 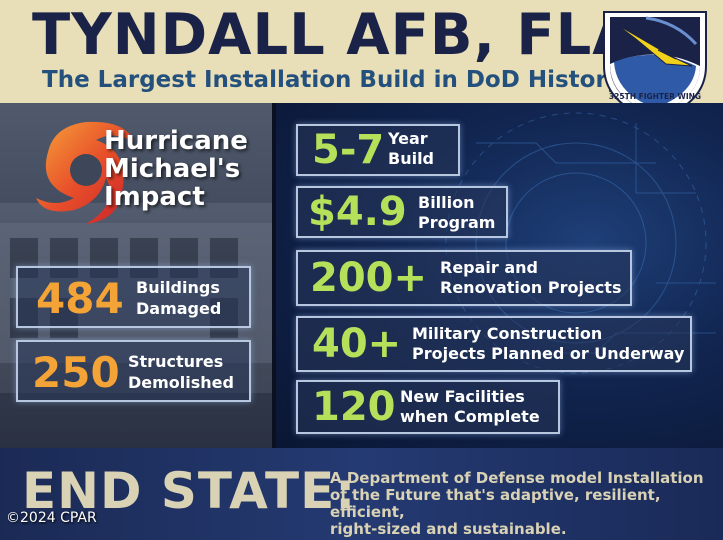 I want to click on stat-label-billion-program: Billion Program, so click(x=456, y=213).